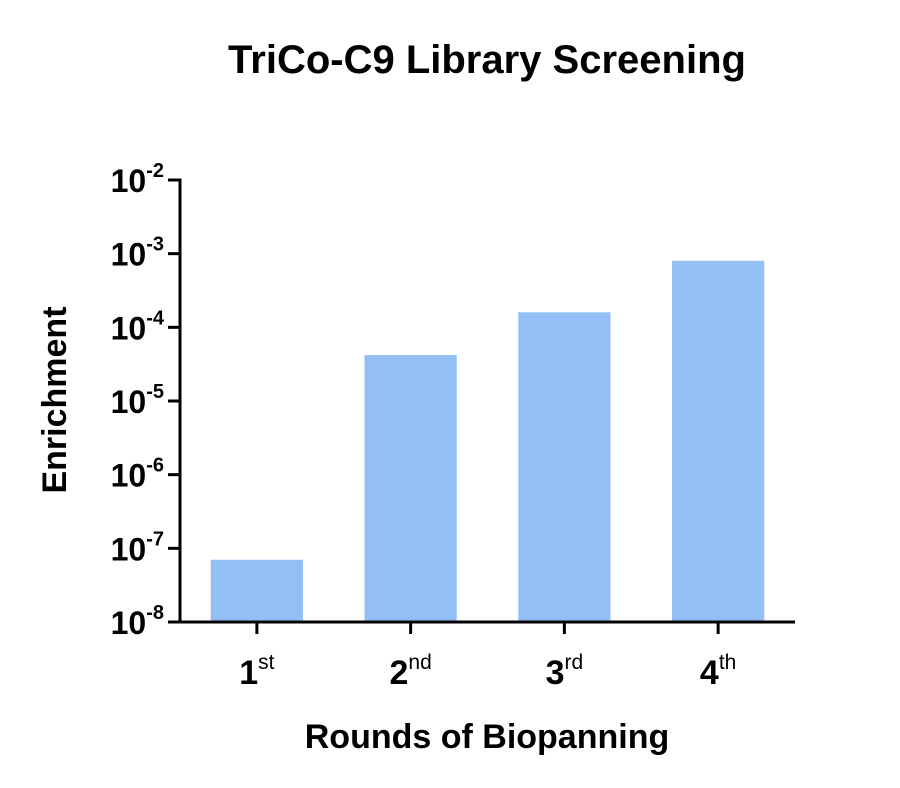 This screenshot has height=788, width=900. I want to click on x-tick-label: 4th, so click(718, 671).